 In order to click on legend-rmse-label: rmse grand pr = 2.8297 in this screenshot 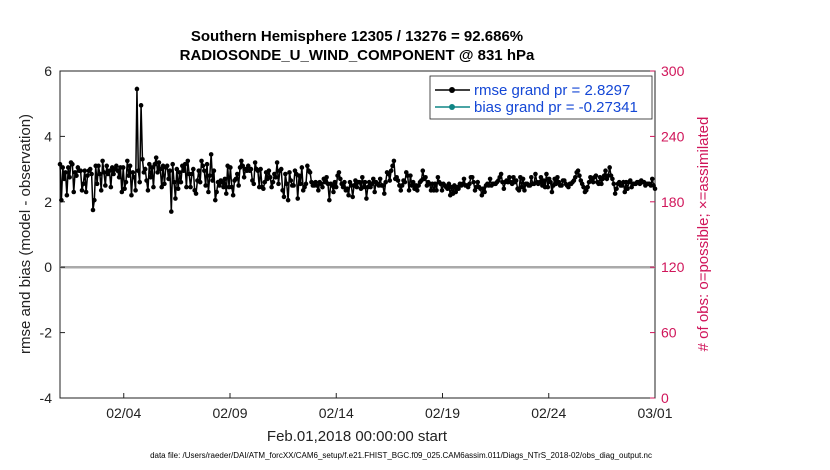, I will do `click(552, 90)`.